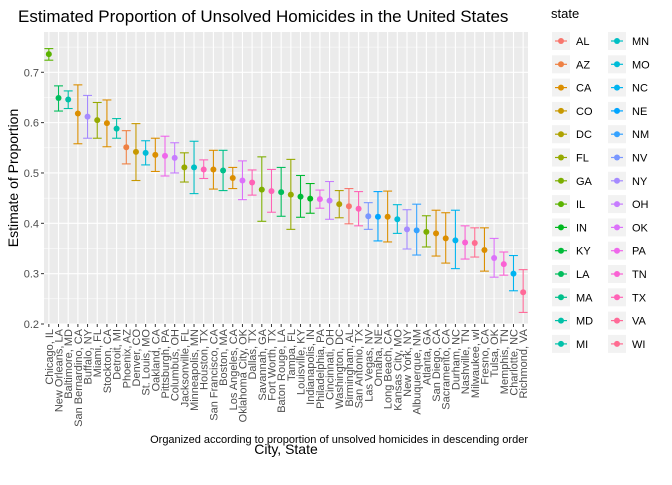 This screenshot has width=672, height=485. What do you see at coordinates (205, 359) in the screenshot?
I see `x-tick-label: Houston, TX` at bounding box center [205, 359].